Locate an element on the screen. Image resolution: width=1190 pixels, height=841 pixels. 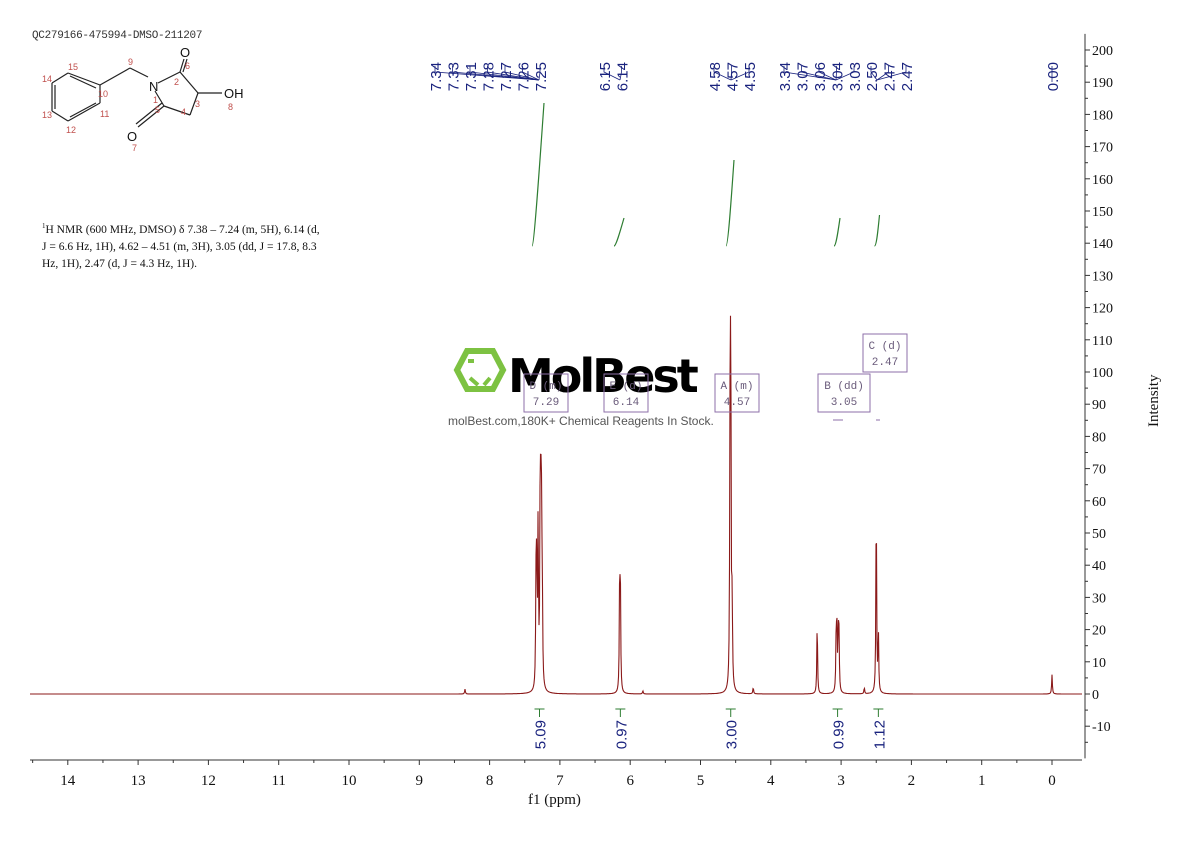
watermark-brand: MolBest is located at coordinates (603, 376).